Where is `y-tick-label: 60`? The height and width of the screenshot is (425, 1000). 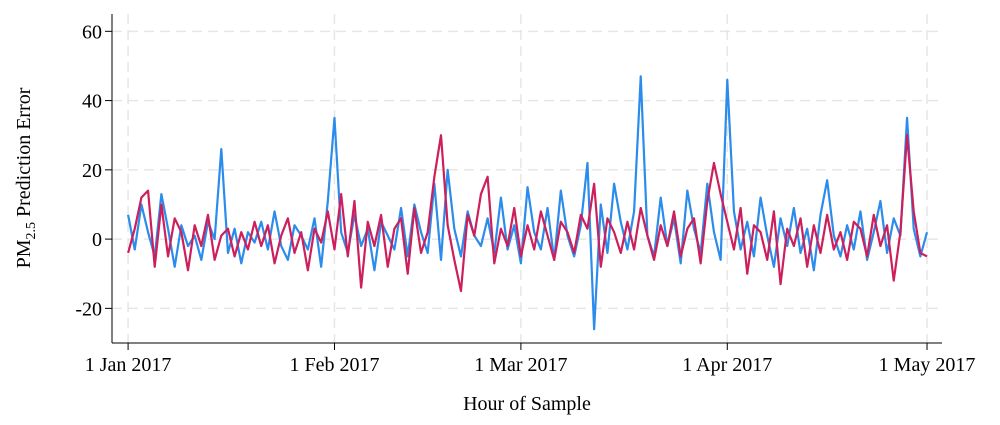 y-tick-label: 60 is located at coordinates (92, 32).